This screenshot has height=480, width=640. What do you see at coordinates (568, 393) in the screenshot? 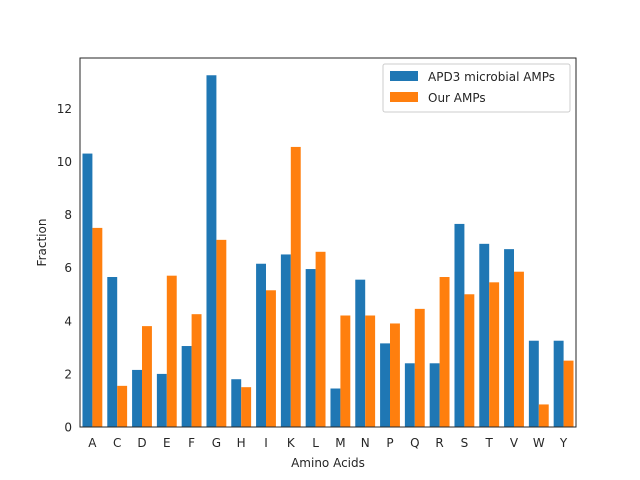
I see `bar-our-amps-Y` at bounding box center [568, 393].